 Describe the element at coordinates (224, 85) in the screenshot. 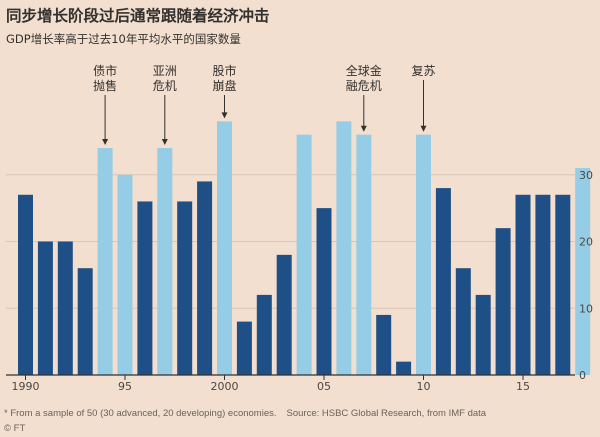

I see `annotation-label: 崩盘` at that location.